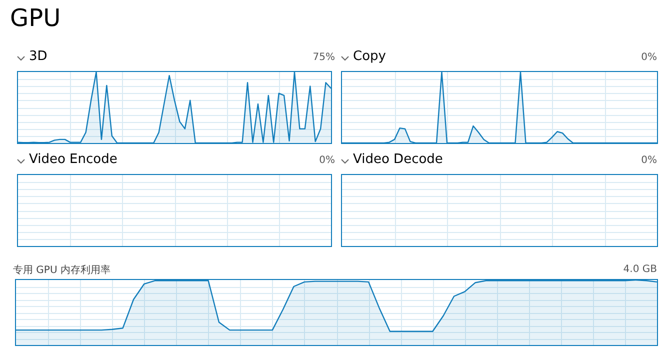 The height and width of the screenshot is (350, 661). What do you see at coordinates (640, 269) in the screenshot?
I see `text: 4.0 GB` at bounding box center [640, 269].